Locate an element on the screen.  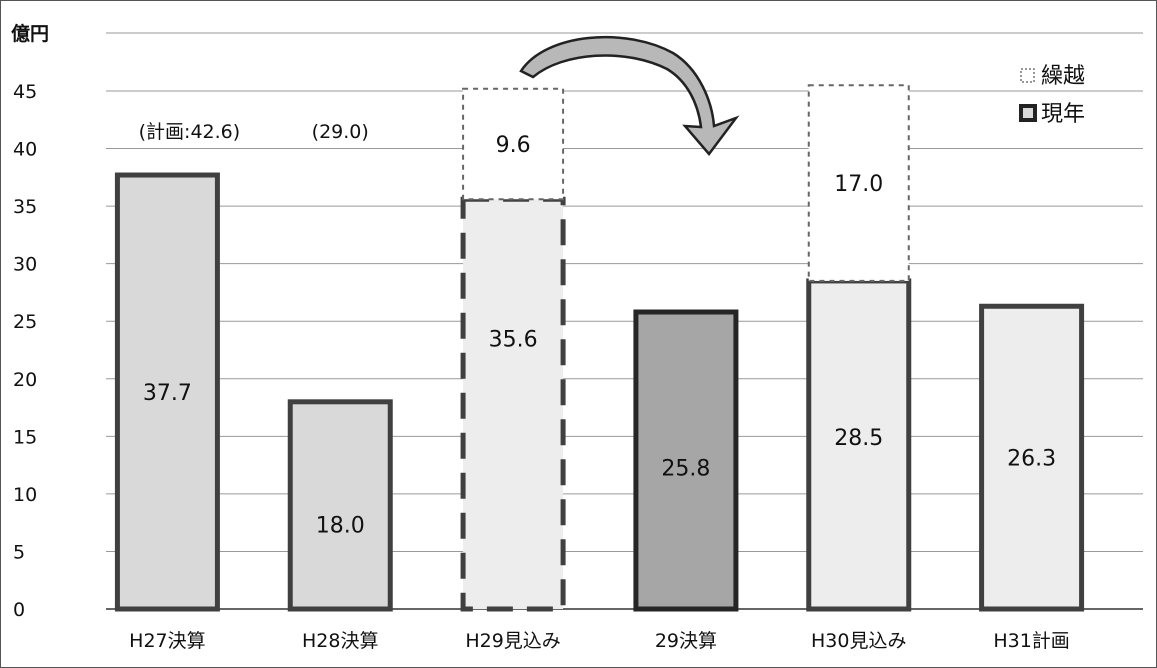
arrow-shape is located at coordinates (629, 95).